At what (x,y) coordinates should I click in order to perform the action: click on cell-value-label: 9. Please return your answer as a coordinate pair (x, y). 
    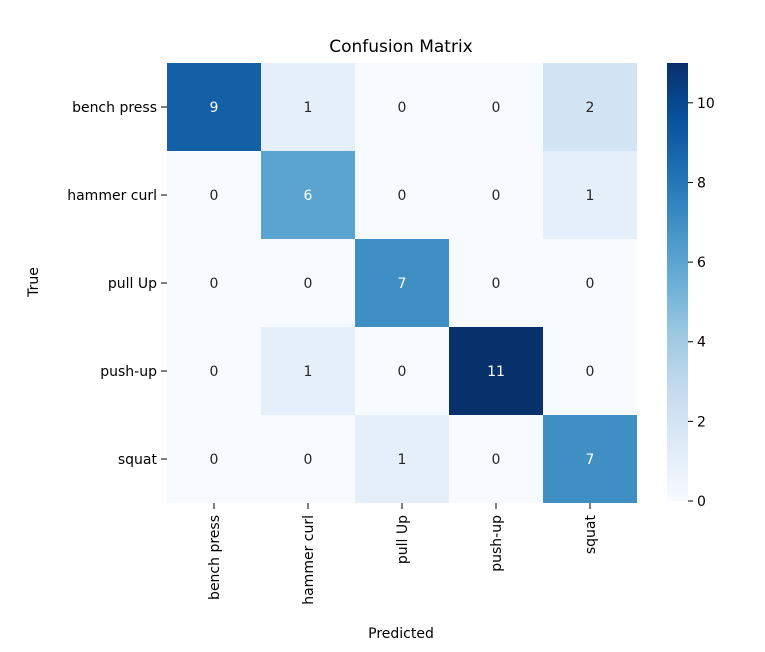
    Looking at the image, I should click on (214, 108).